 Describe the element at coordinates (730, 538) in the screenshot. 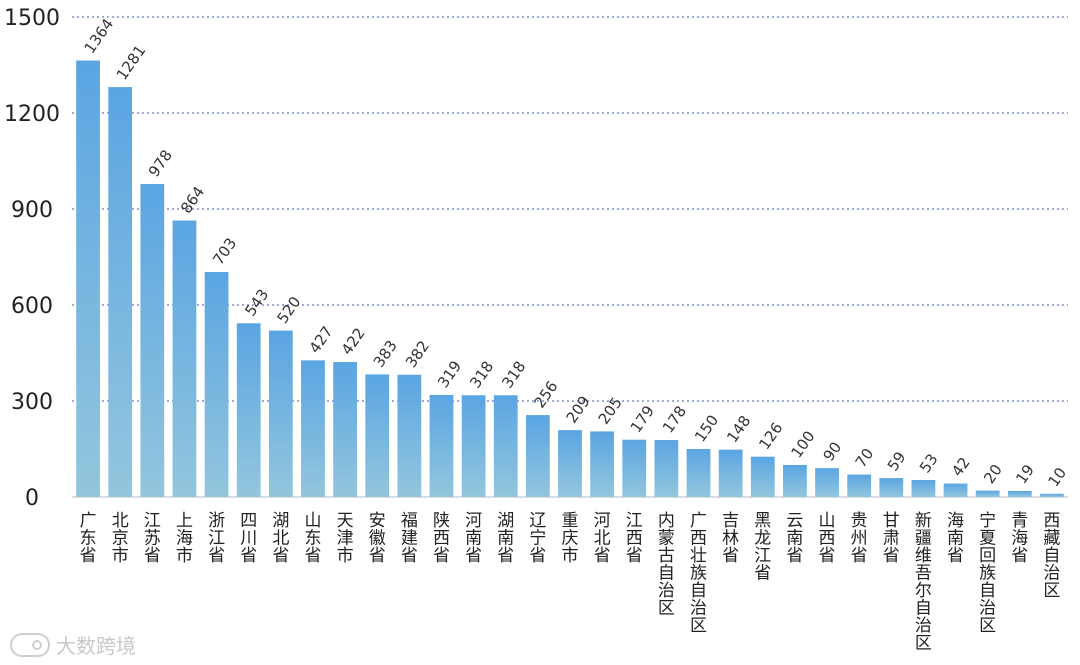

I see `x-tick-label: 吉林省` at that location.